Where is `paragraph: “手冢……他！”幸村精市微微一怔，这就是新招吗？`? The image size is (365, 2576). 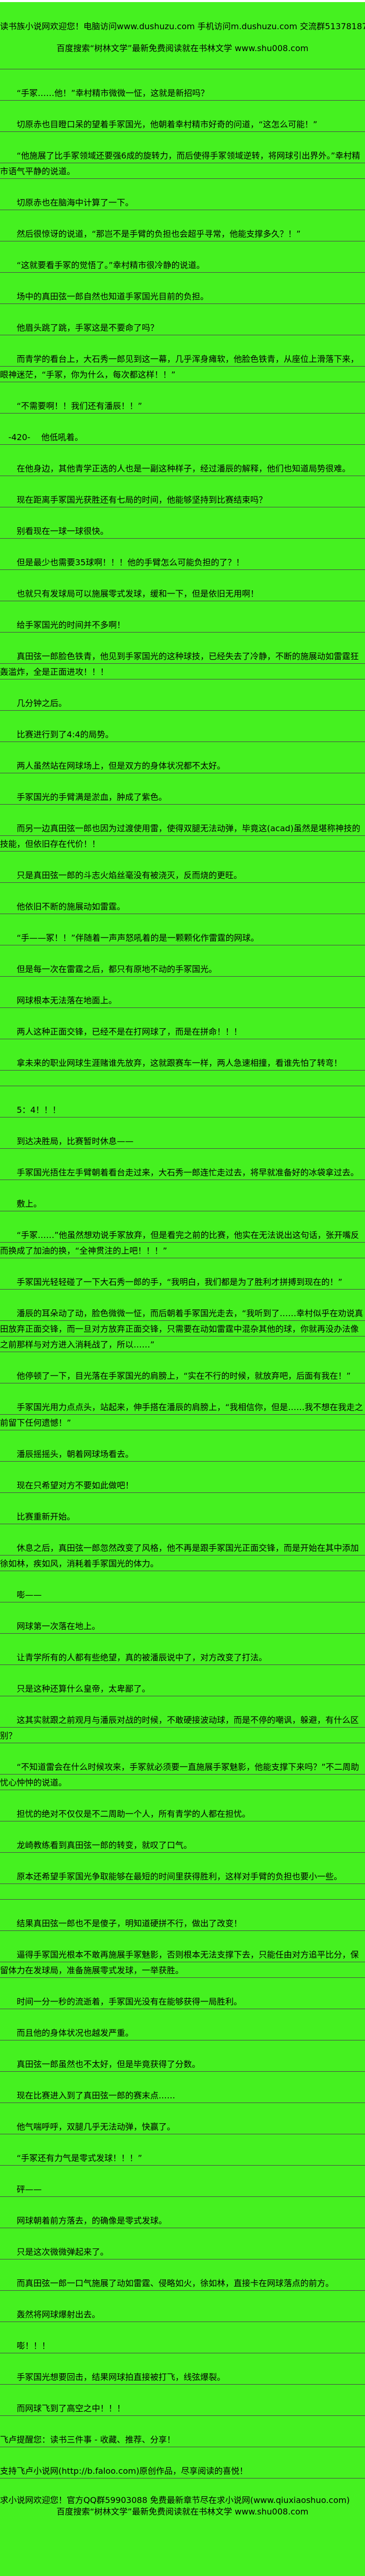
paragraph: “手冢……他！”幸村精市微微一怔，这就是新招吗？ is located at coordinates (182, 93).